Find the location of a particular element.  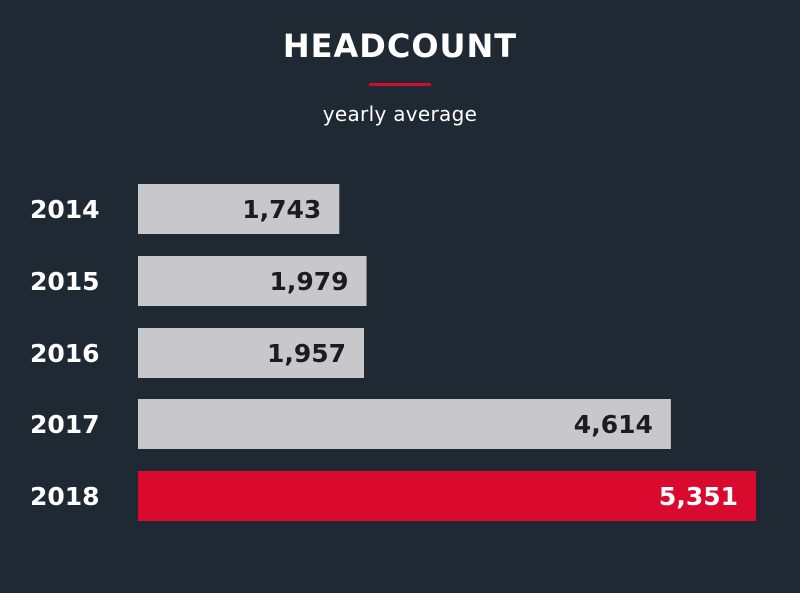

chart-title: HEADCOUNT is located at coordinates (400, 46).